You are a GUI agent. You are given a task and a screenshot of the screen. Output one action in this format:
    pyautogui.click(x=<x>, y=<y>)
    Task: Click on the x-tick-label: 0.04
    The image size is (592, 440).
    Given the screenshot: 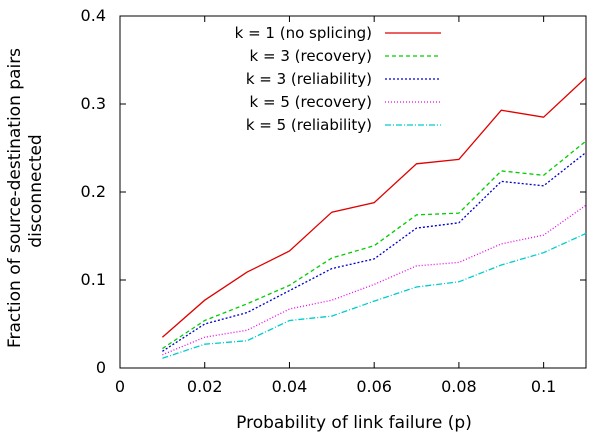 What is the action you would take?
    pyautogui.click(x=290, y=386)
    